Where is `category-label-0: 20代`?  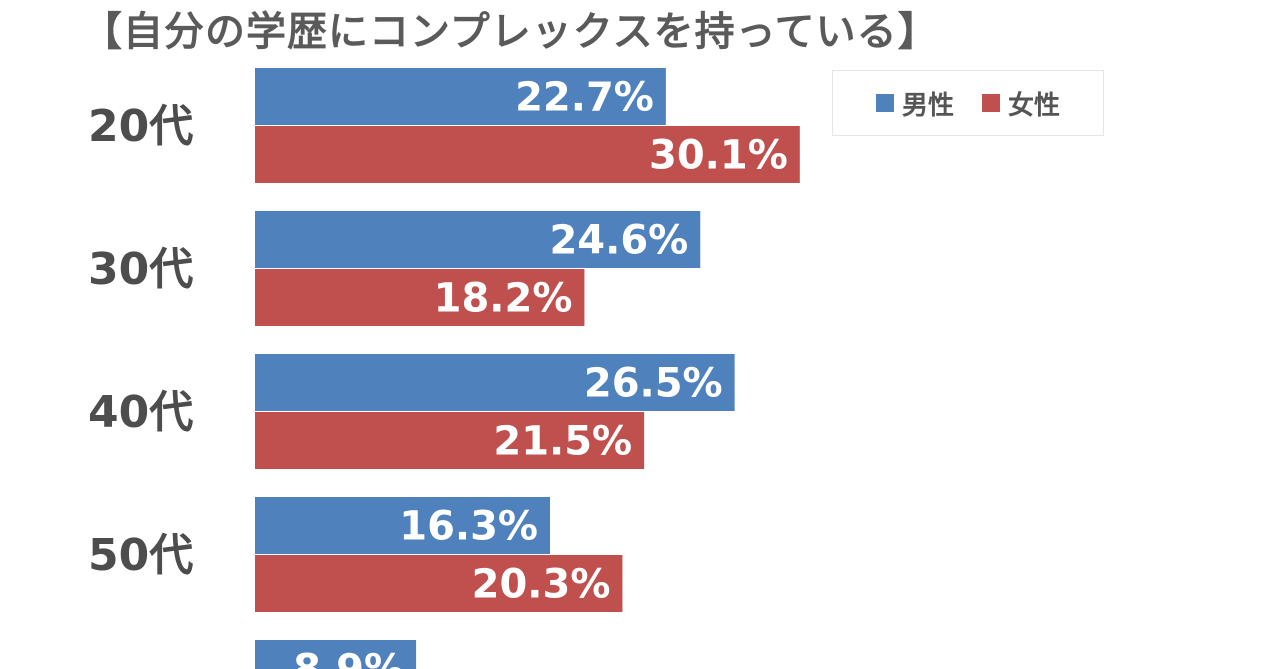
category-label-0: 20代 is located at coordinates (140, 126).